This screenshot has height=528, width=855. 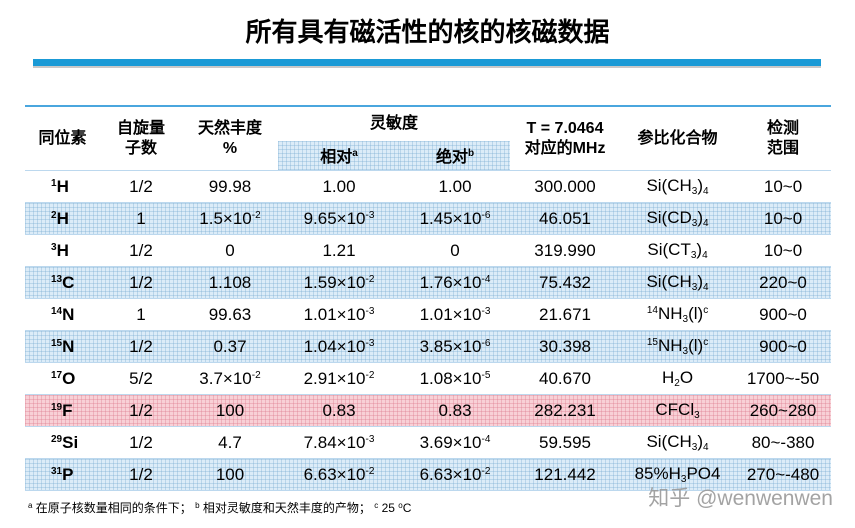 I want to click on cell-text: 4.7, so click(x=230, y=442).